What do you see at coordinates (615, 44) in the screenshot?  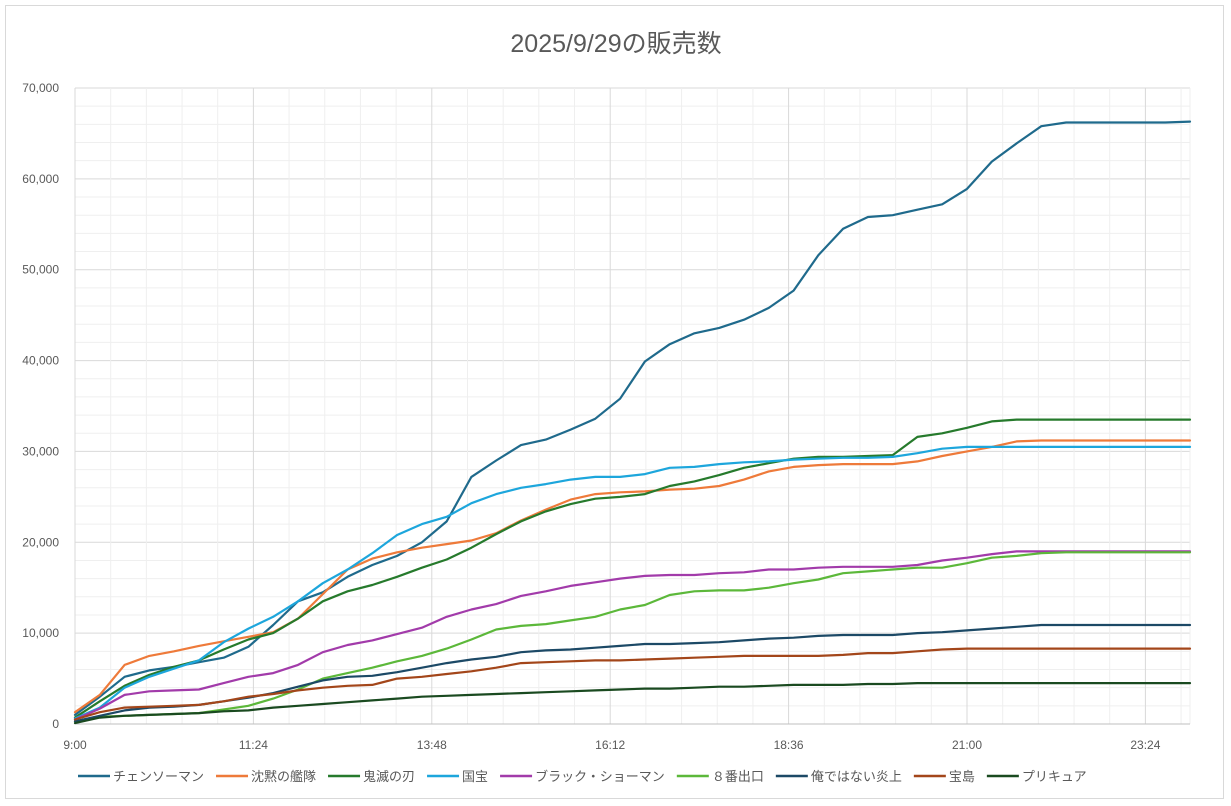 I see `chart-title: 2025/9/29の販売数` at bounding box center [615, 44].